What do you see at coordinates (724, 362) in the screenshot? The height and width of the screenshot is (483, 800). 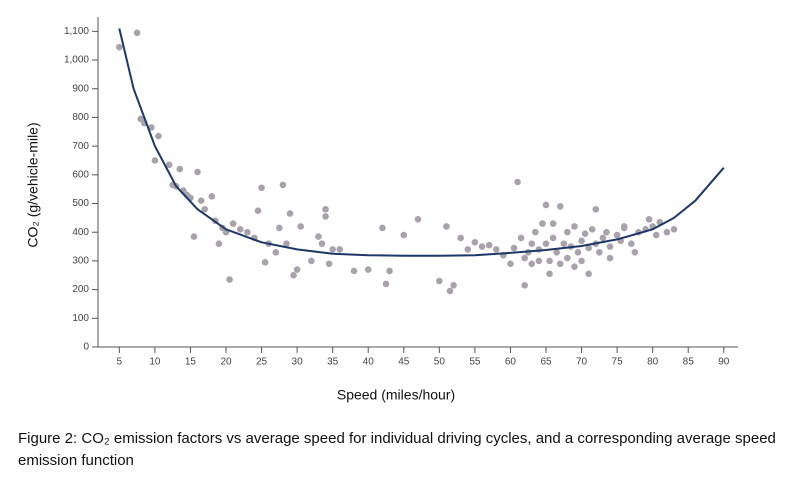 I see `x-tick-label: 90` at bounding box center [724, 362].